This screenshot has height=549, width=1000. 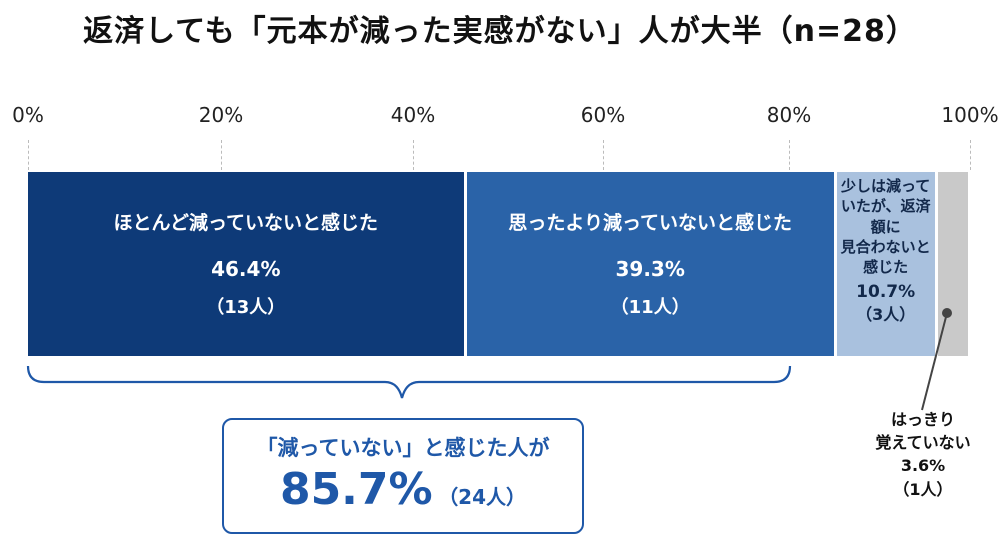 I want to click on segment-value: 39.3%, so click(x=650, y=269).